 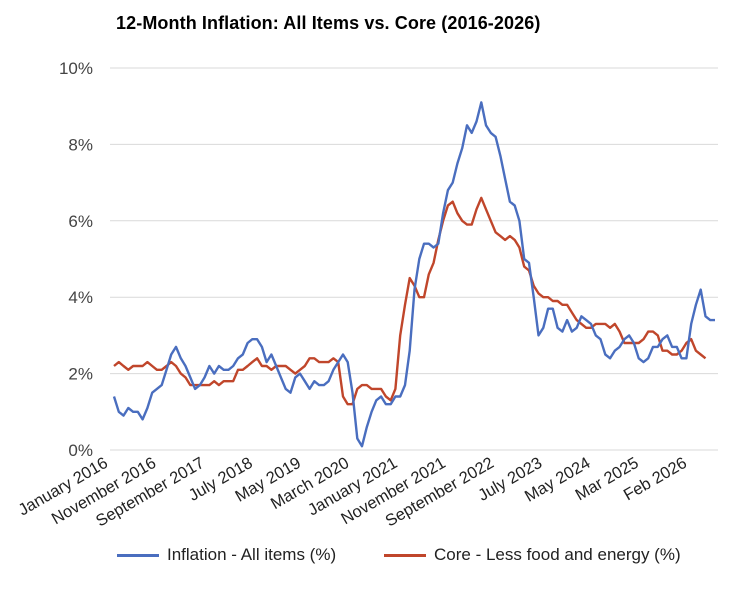 What do you see at coordinates (405, 555) in the screenshot?
I see `legend-swatch-core` at bounding box center [405, 555].